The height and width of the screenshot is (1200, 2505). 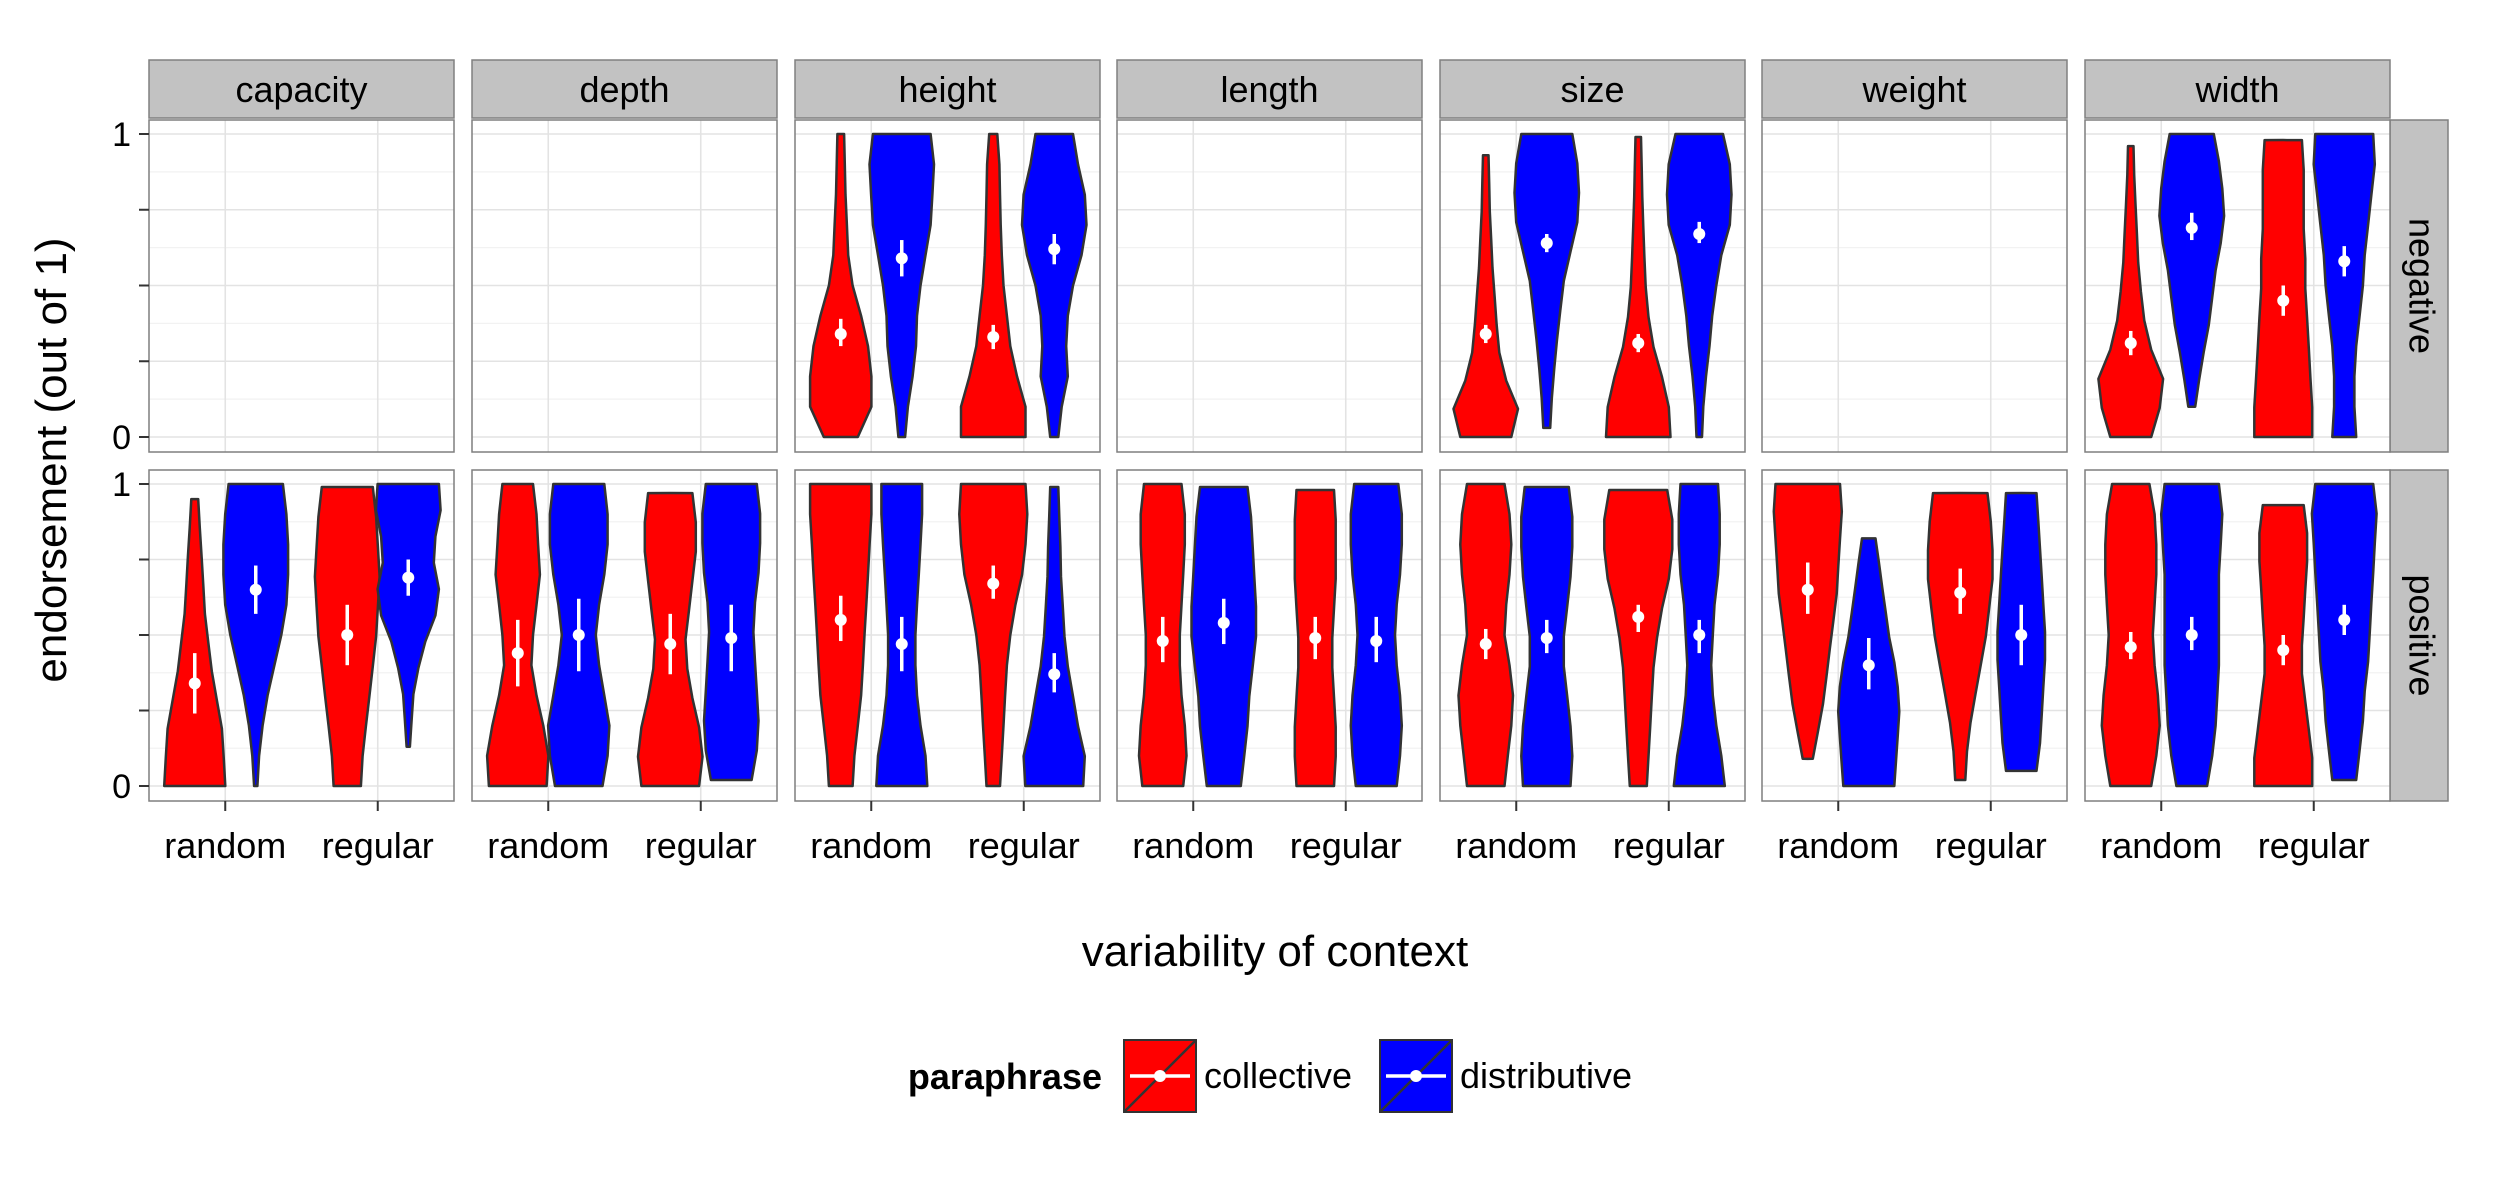 What do you see at coordinates (1546, 1075) in the screenshot?
I see `legend-label: distributive` at bounding box center [1546, 1075].